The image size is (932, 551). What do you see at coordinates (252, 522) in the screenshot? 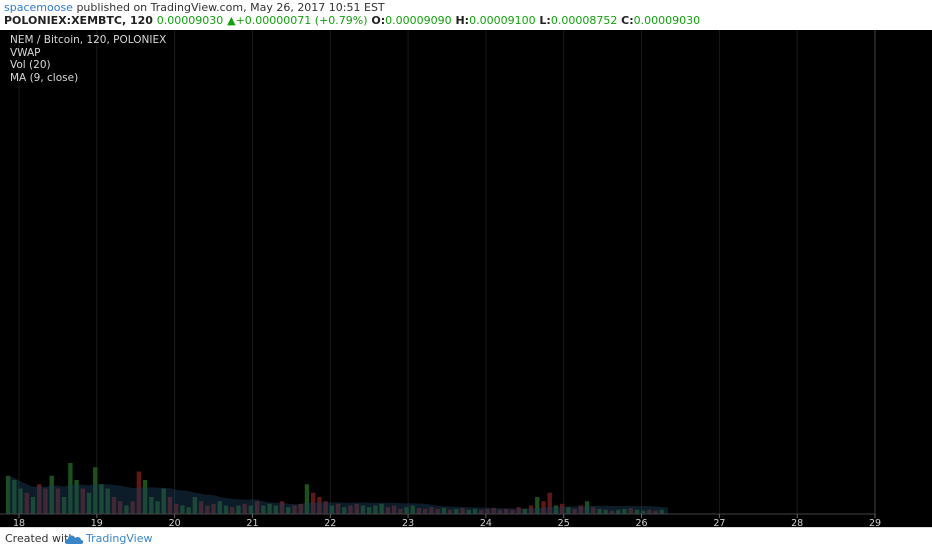
I see `time-tick-label: 21` at bounding box center [252, 522].